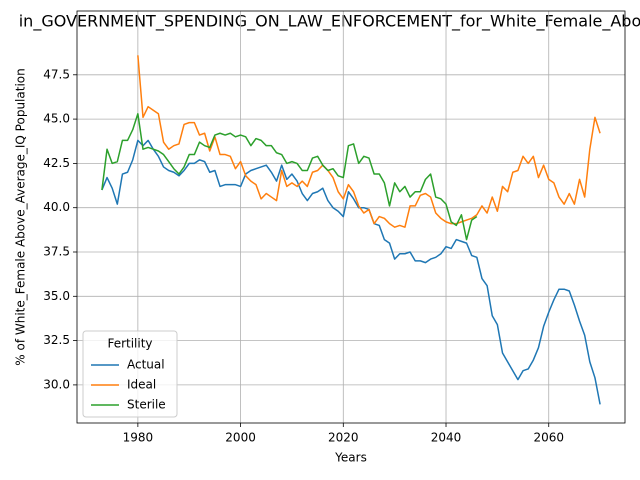  What do you see at coordinates (56, 340) in the screenshot?
I see `y-tick-label: 32.5` at bounding box center [56, 340].